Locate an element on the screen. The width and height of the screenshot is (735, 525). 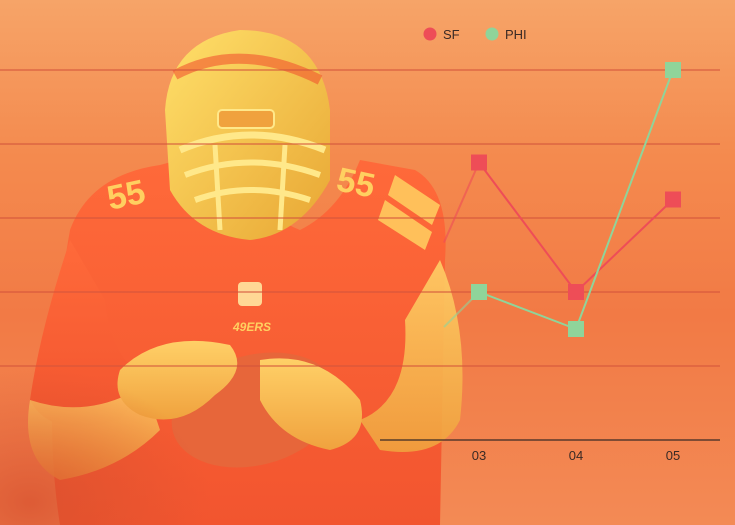
x-tick-label-05: 05 is located at coordinates (673, 455).